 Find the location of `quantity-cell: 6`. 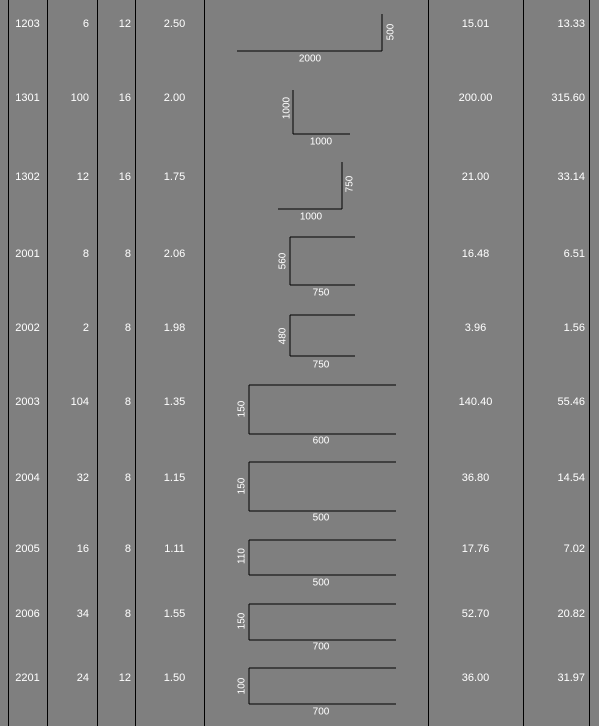

quantity-cell: 6 is located at coordinates (85, 24).